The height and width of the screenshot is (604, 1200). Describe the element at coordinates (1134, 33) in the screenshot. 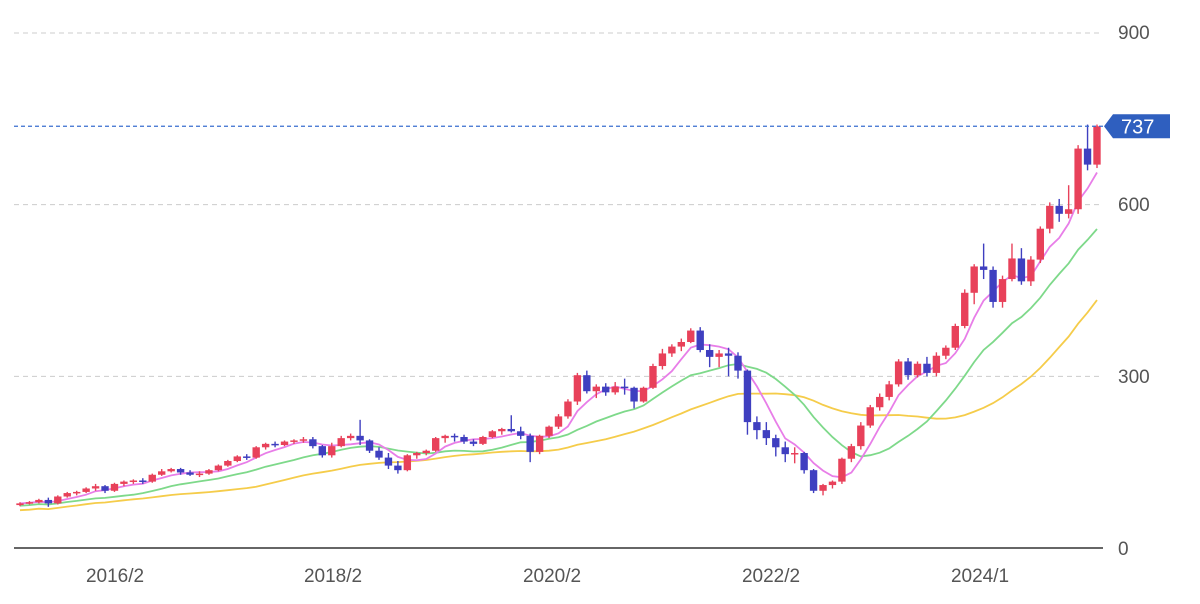

I see `y-tick-900: 900` at that location.